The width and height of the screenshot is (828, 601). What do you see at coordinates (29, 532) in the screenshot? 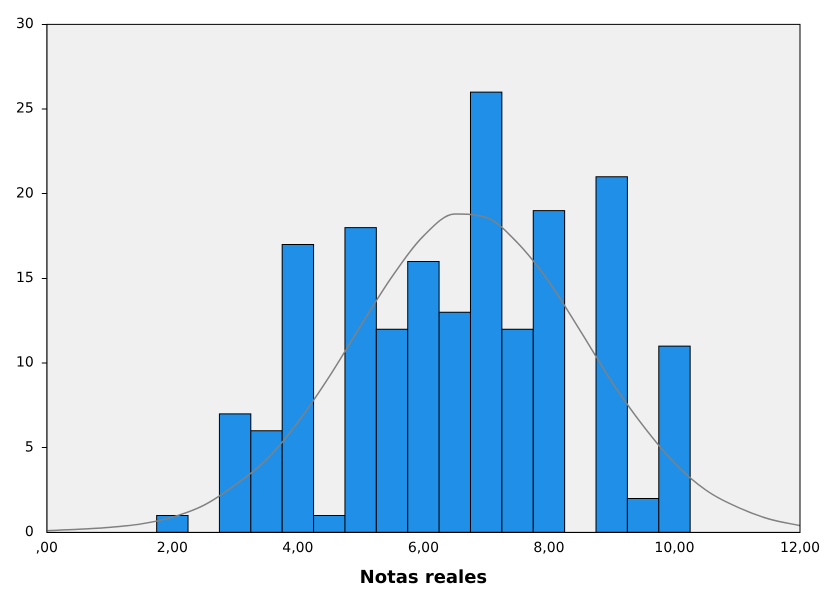
I see `y-tick-label: 0` at bounding box center [29, 532].